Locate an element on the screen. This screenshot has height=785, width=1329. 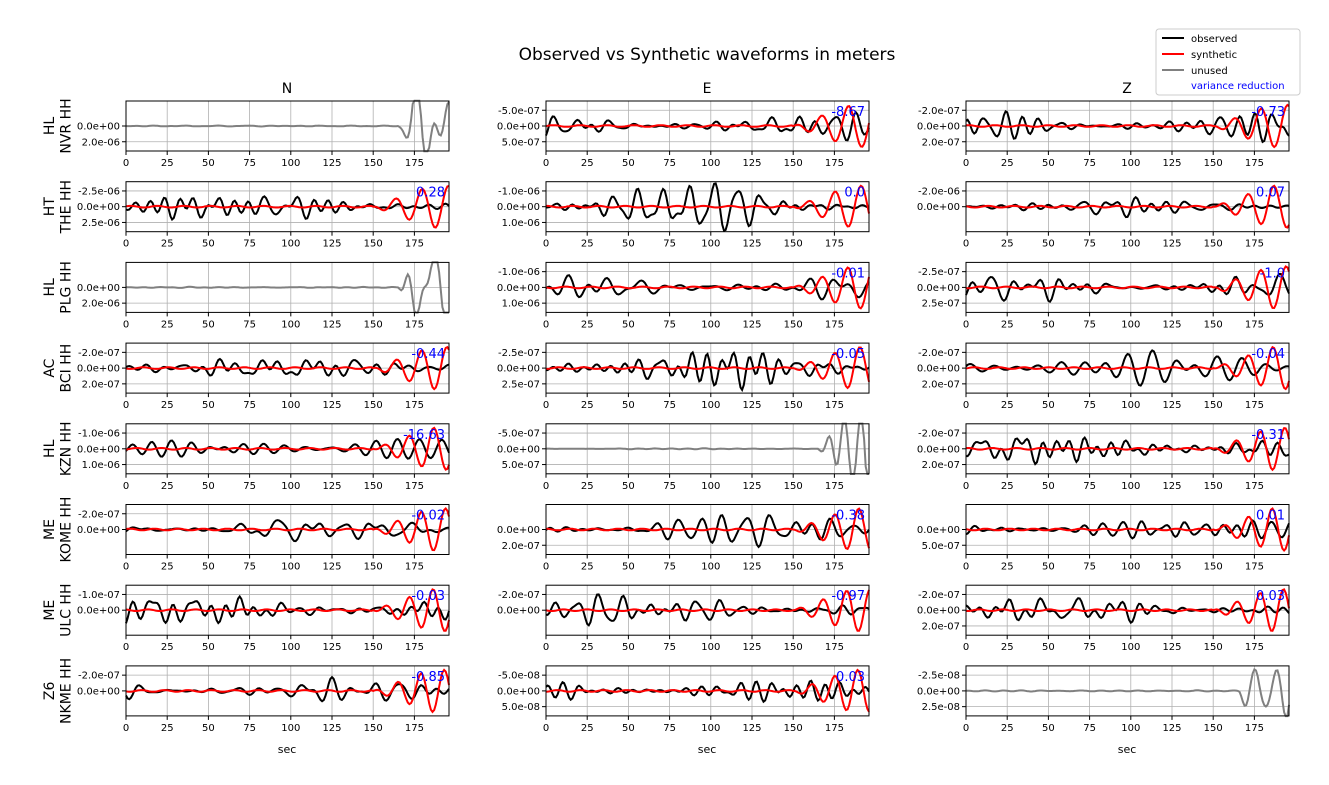
row-label-1: HTTHE HH is located at coordinates (58, 207).